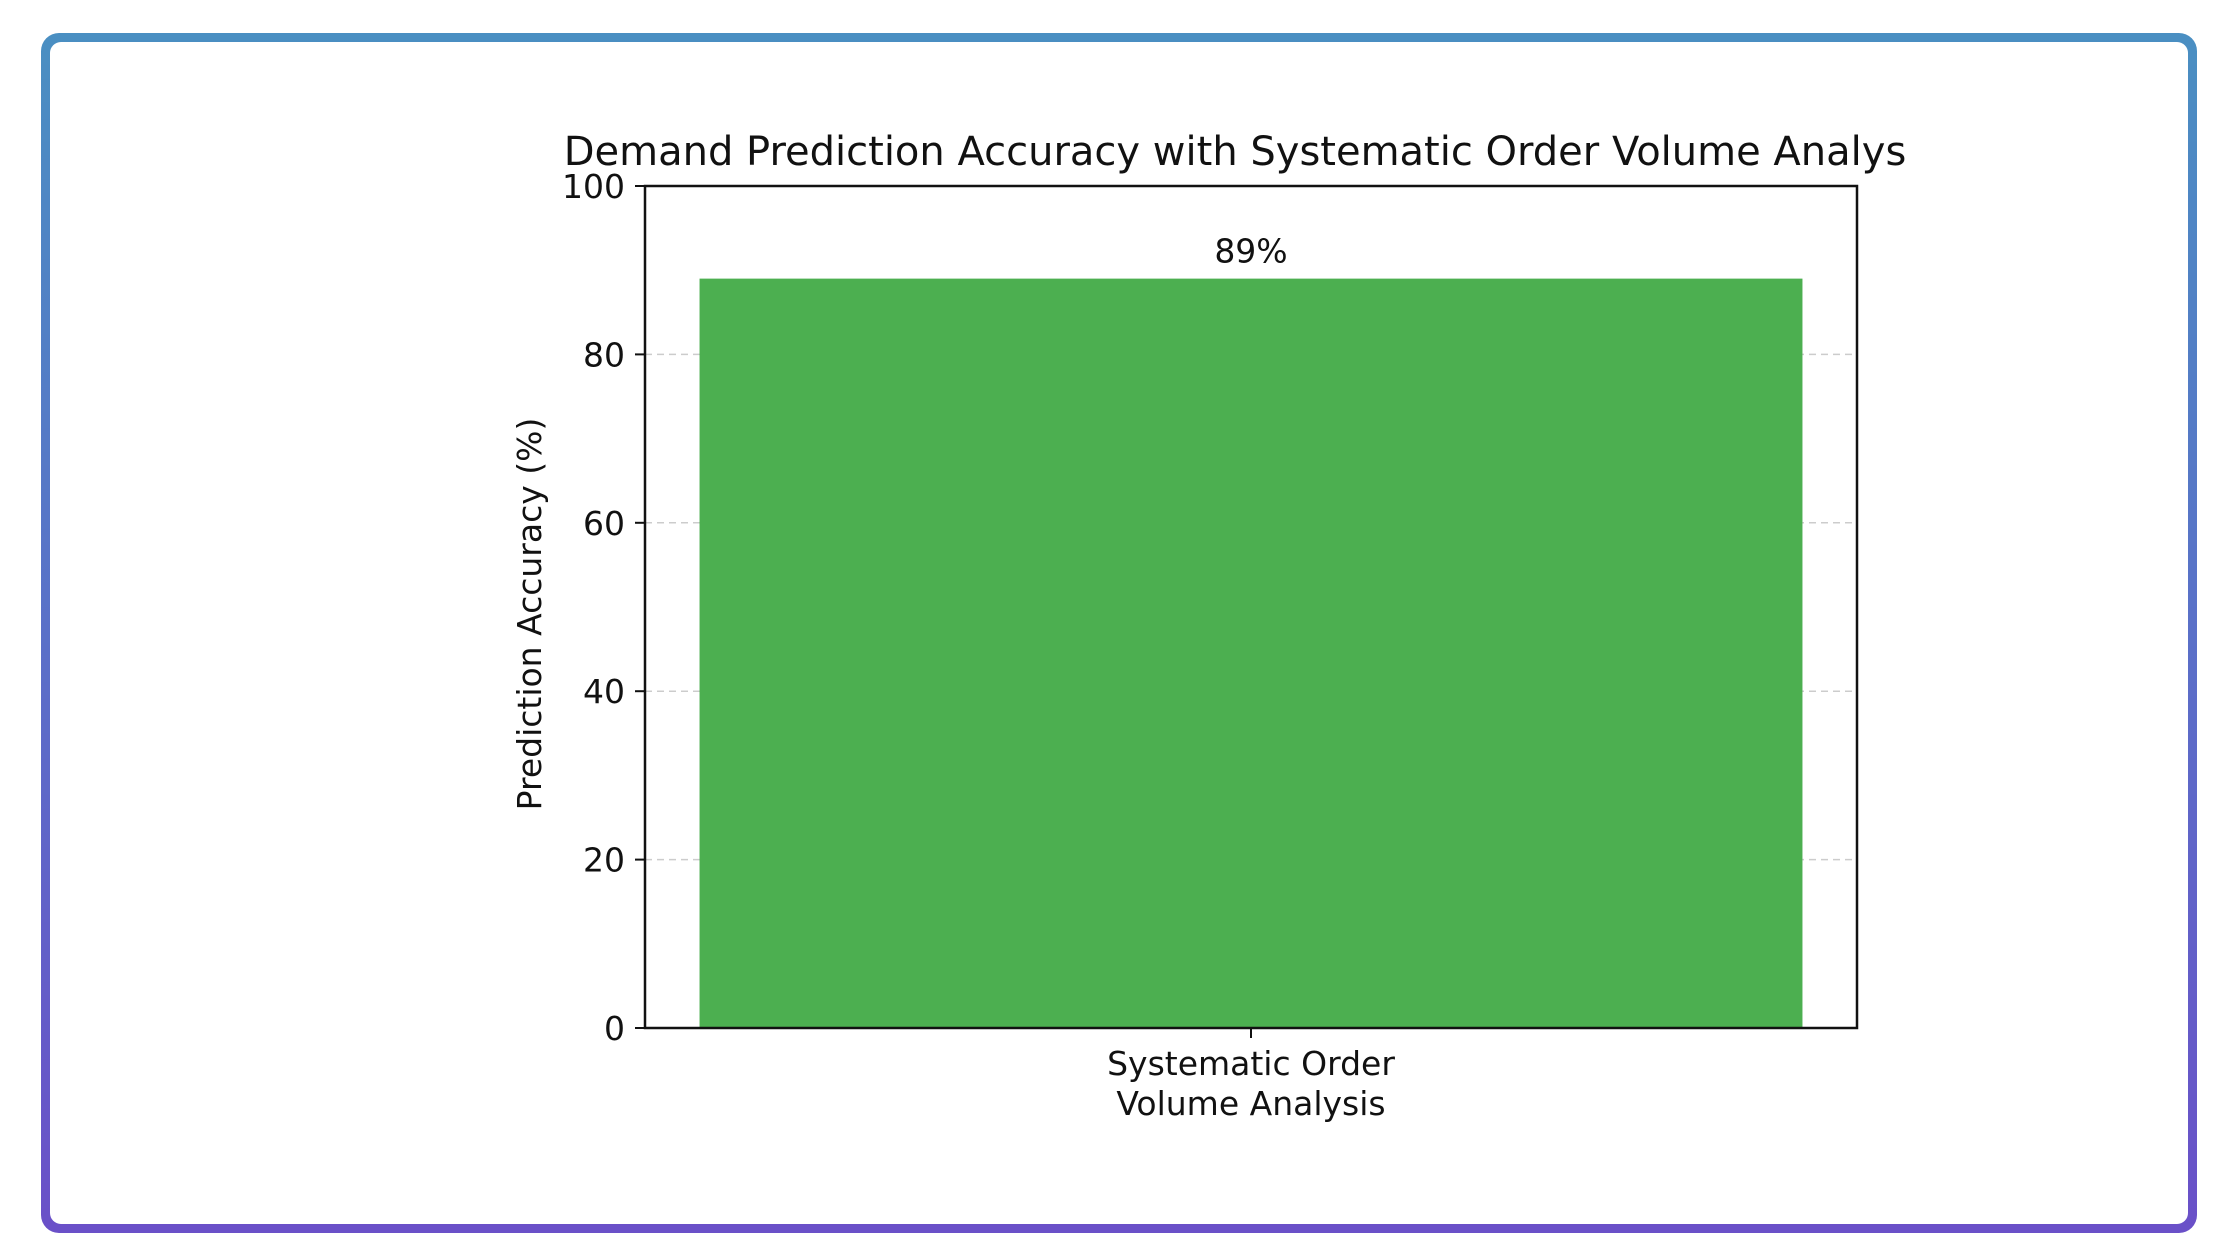 Image resolution: width=2225 pixels, height=1257 pixels. I want to click on x-tick-label: Systematic Order Volume Analysis, so click(1251, 1083).